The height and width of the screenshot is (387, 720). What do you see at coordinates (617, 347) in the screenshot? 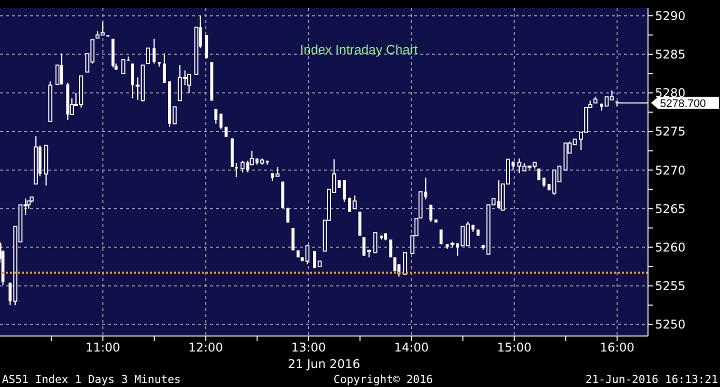
I see `x-tick-label: 16:00` at bounding box center [617, 347].